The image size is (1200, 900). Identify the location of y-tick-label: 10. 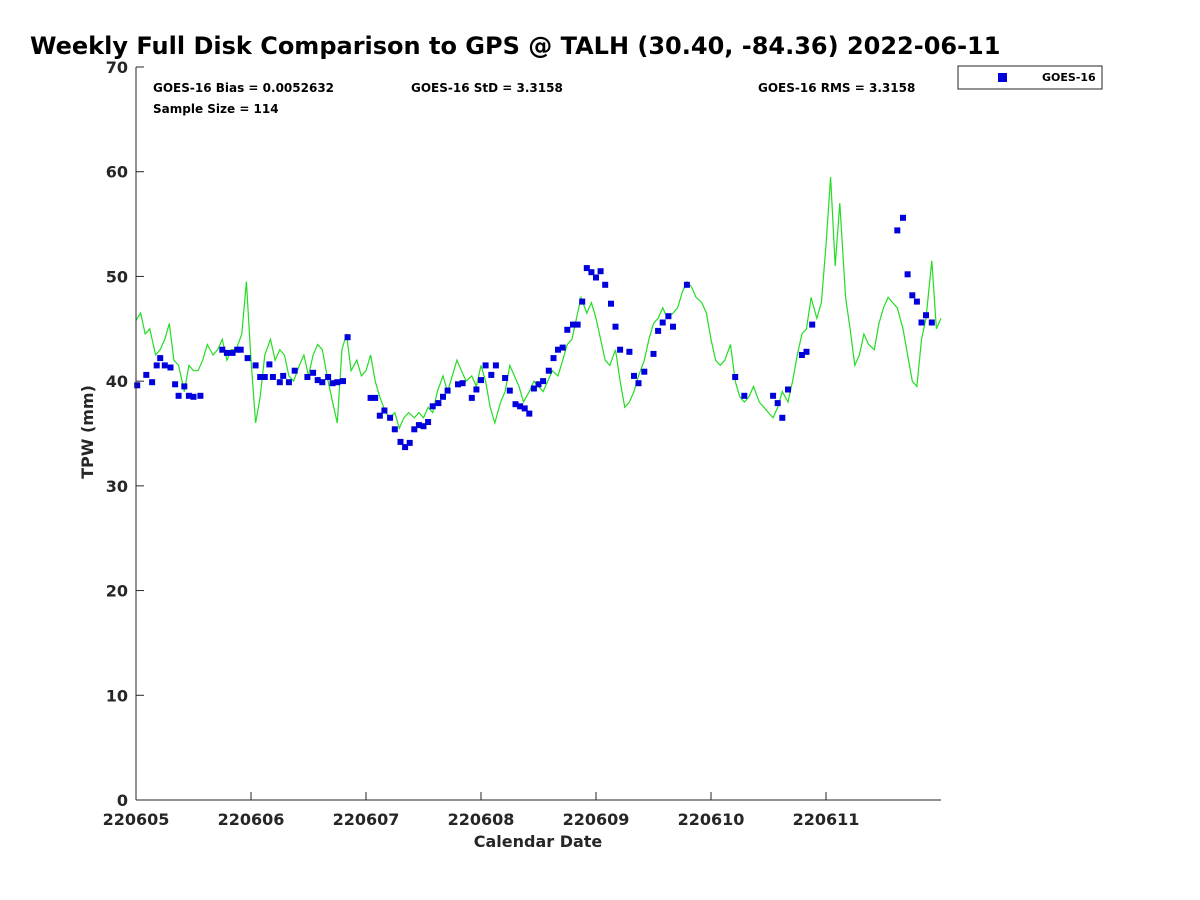
(117, 695).